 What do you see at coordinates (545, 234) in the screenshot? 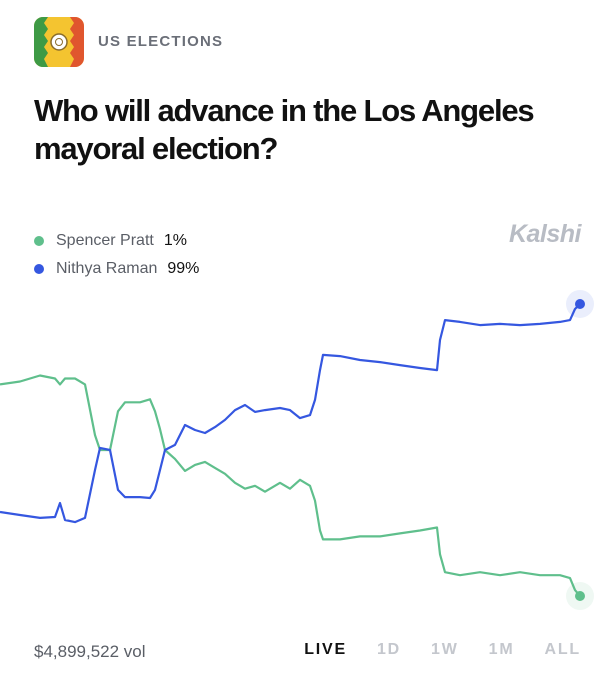
I see `brand-logo: Kalshi` at bounding box center [545, 234].